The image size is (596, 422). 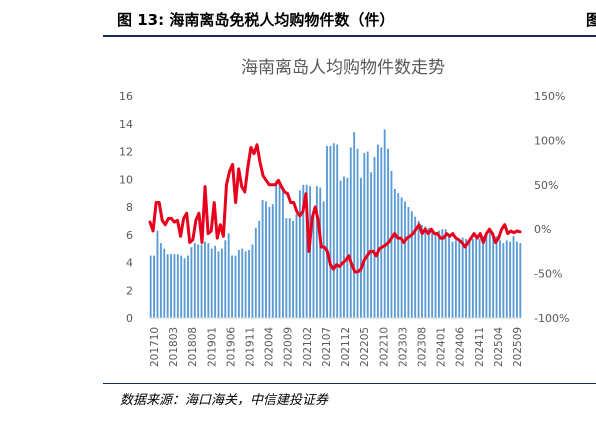 I want to click on left-axis-tick-label: 12, so click(x=126, y=152).